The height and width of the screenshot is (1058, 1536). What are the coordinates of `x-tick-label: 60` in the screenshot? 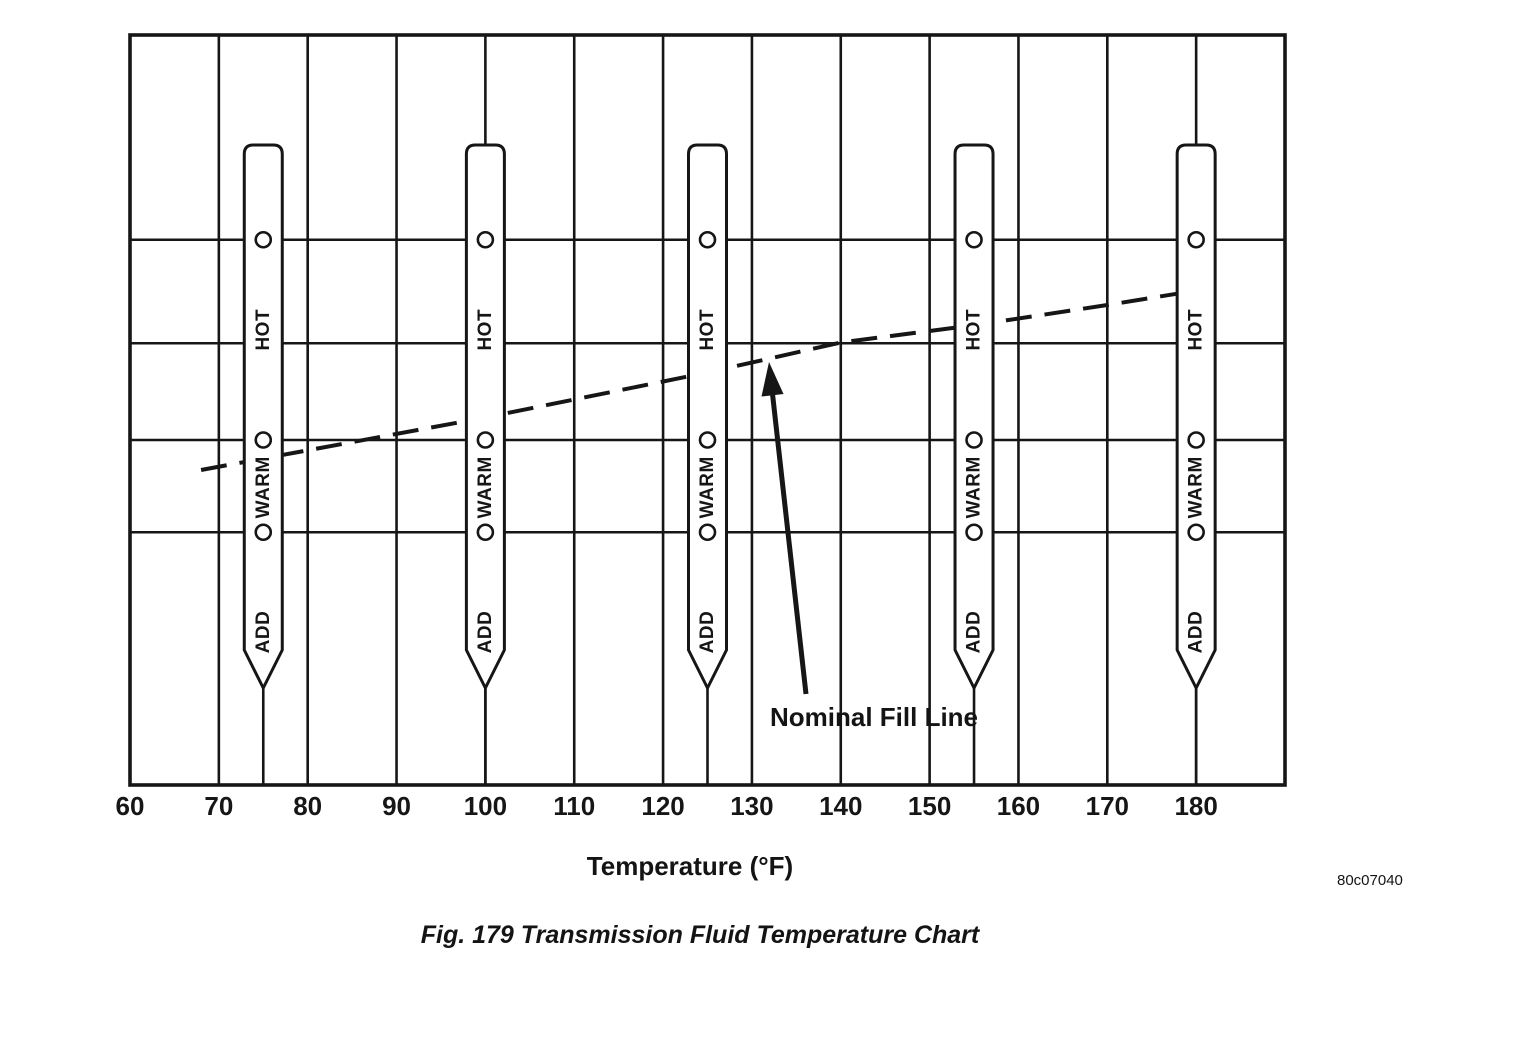 It's located at (130, 806).